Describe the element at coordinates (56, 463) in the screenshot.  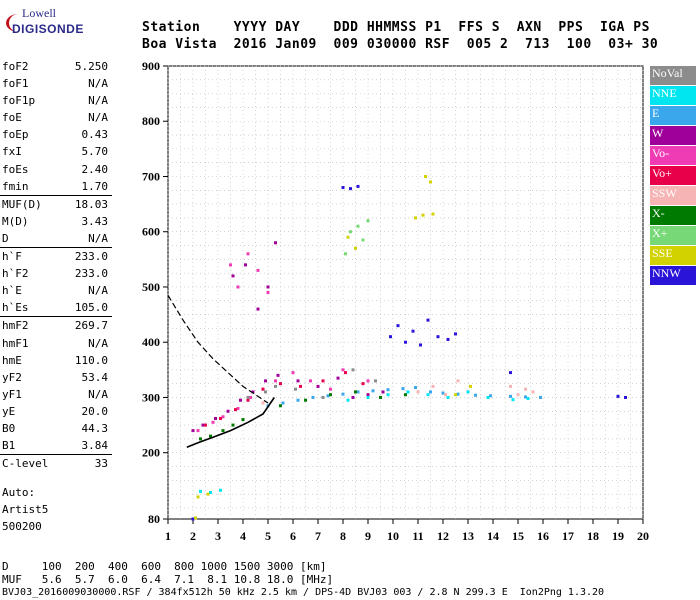
I see `param-row: C-level 33` at that location.